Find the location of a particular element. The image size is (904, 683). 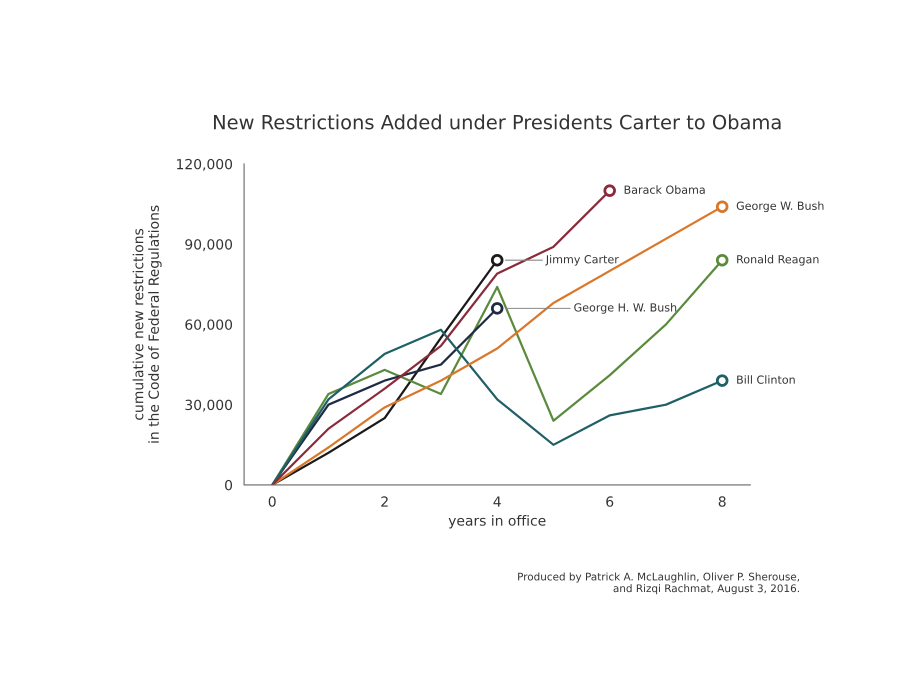

chart-title: New Restrictions Added under Presidents Carter to Obama is located at coordinates (497, 122).